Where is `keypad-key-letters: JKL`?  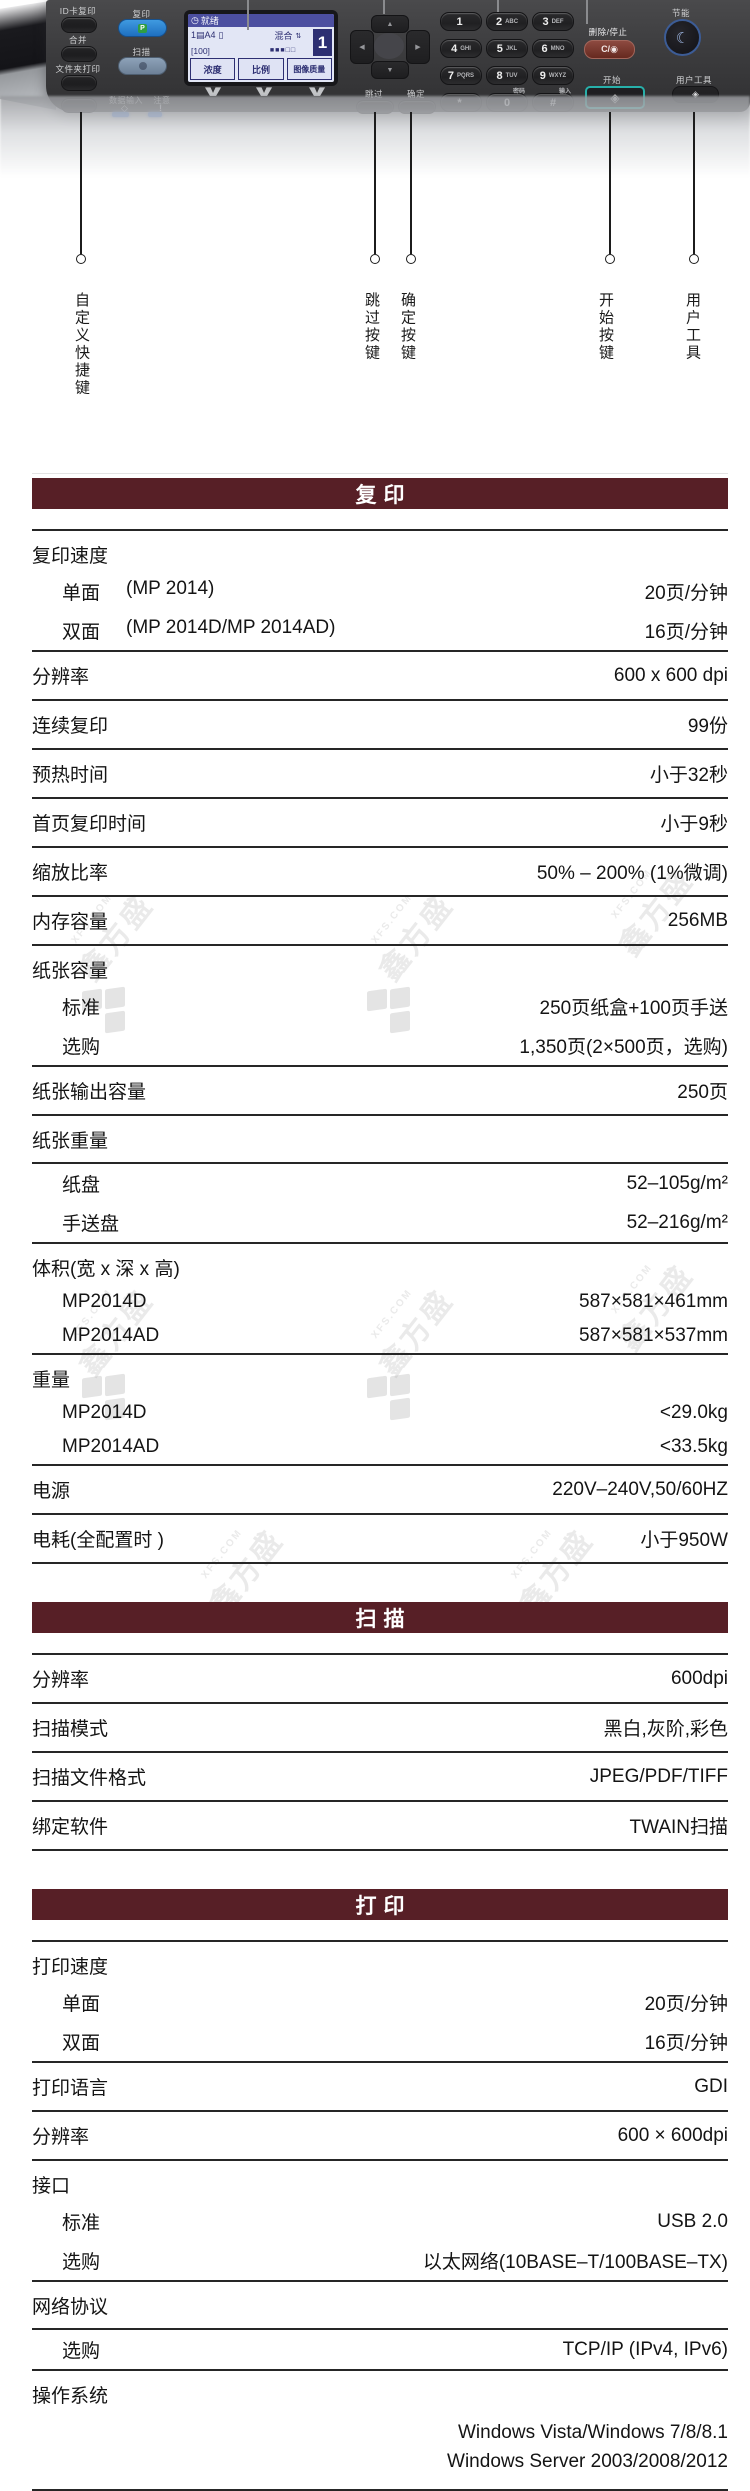 keypad-key-letters: JKL is located at coordinates (511, 48).